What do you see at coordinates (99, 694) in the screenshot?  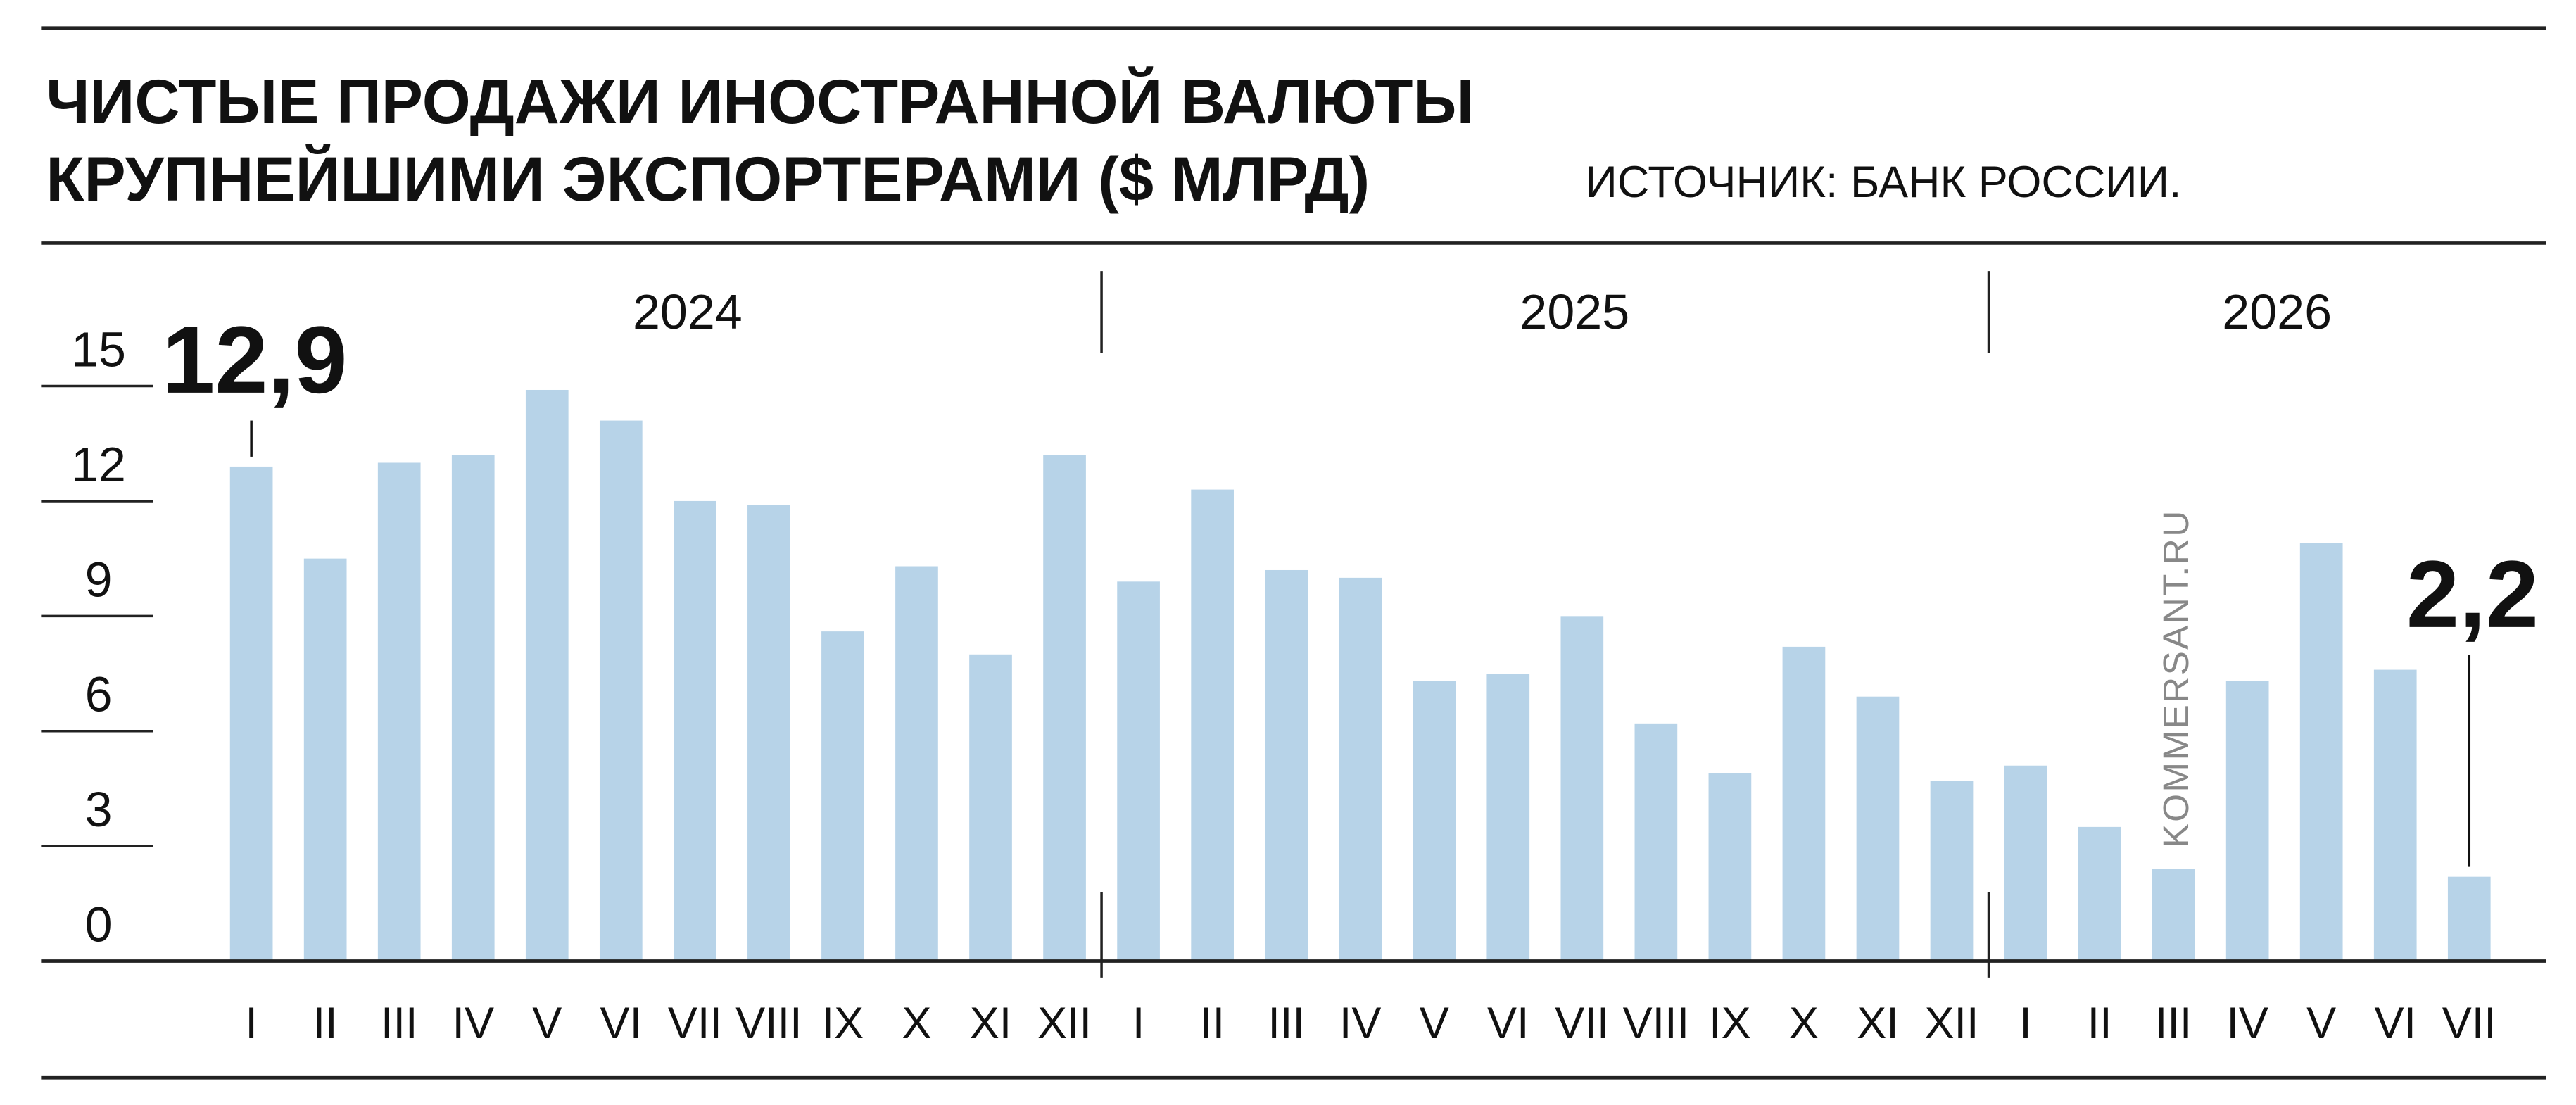 I see `y-tick-label: 6` at bounding box center [99, 694].